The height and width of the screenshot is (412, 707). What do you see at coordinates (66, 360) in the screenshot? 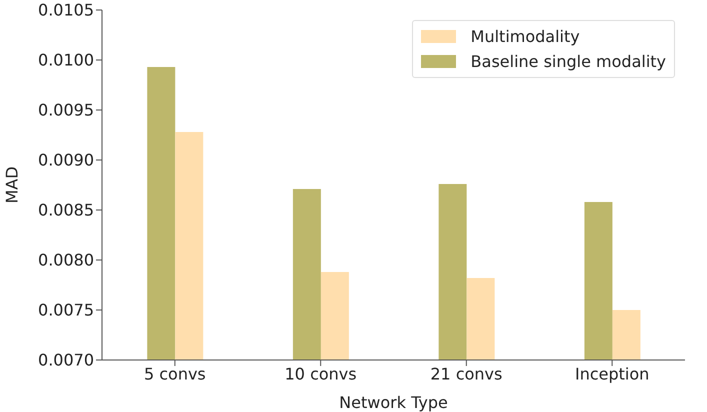
I see `y-tick-label: 0.0070` at bounding box center [66, 360].